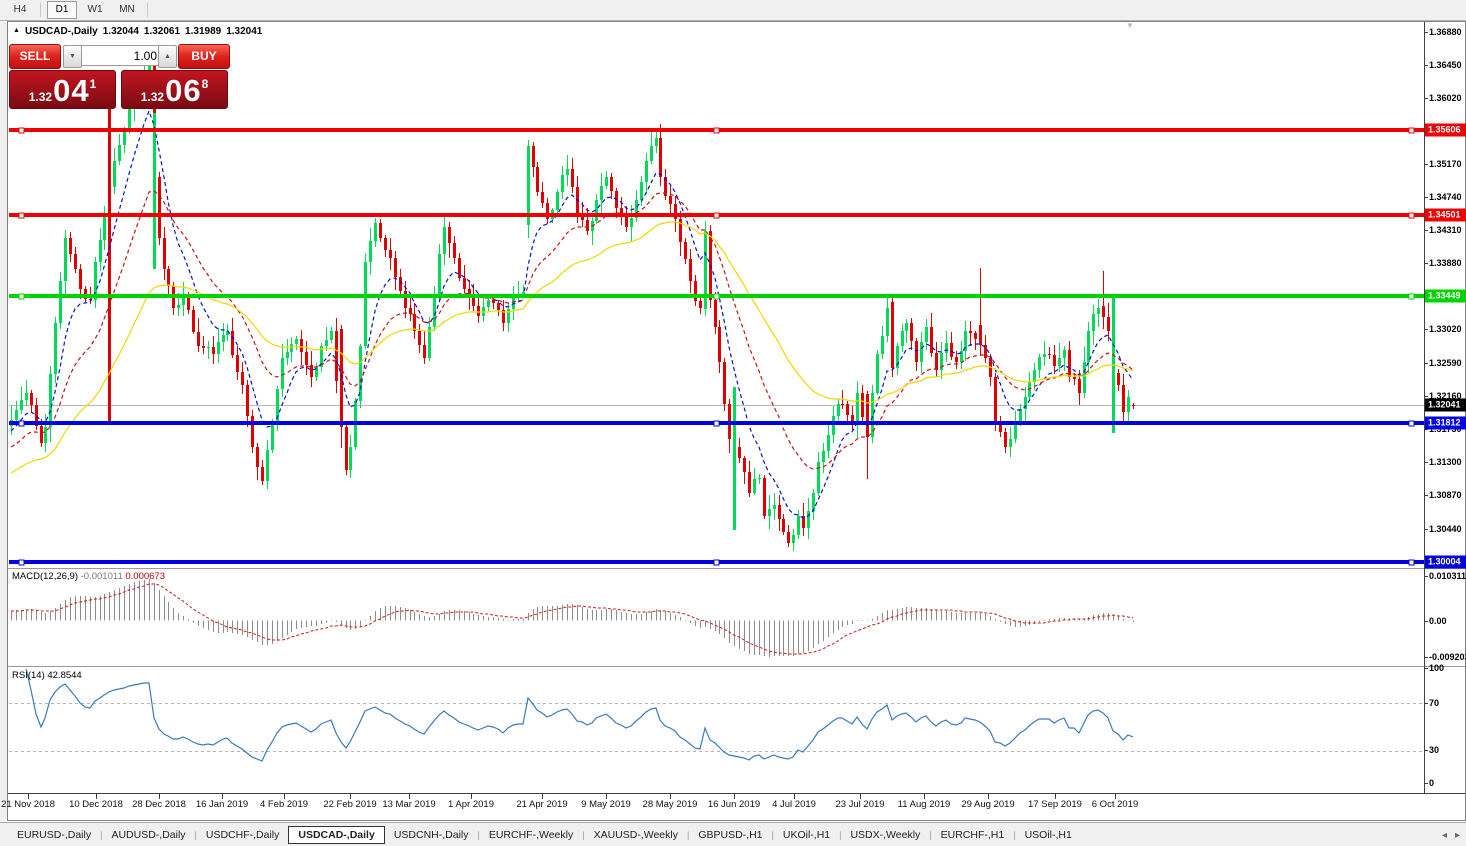 This screenshot has width=1466, height=846. What do you see at coordinates (542, 804) in the screenshot?
I see `date-tick-label: 21 Apr 2019` at bounding box center [542, 804].